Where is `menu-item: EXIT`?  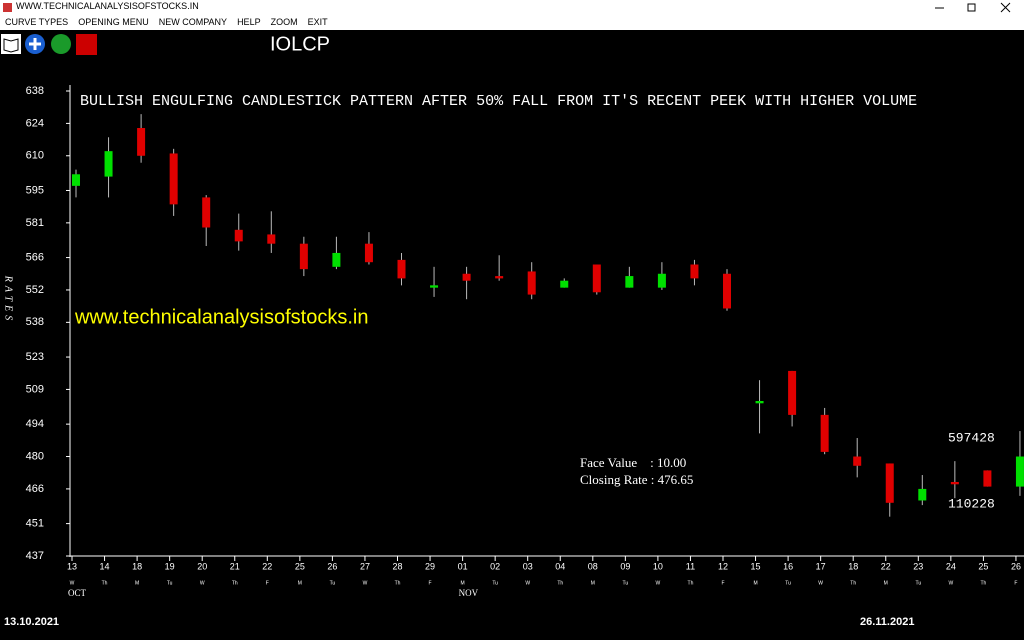 menu-item: EXIT is located at coordinates (317, 22).